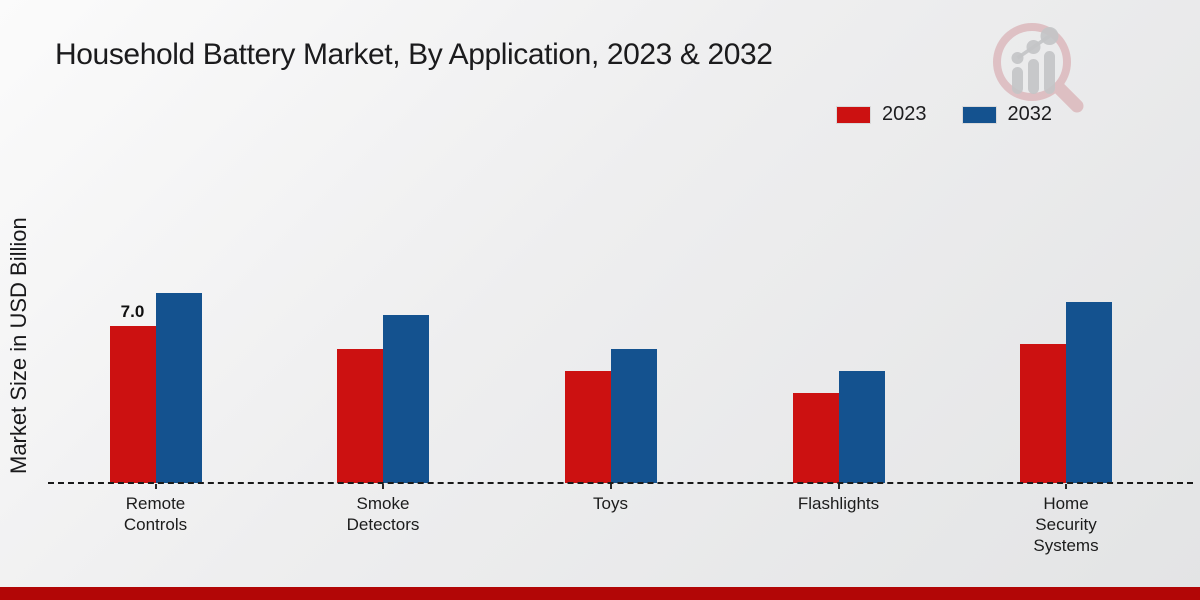 The width and height of the screenshot is (1200, 600). I want to click on category-label-home-security-systems: Home Security Systems, so click(1066, 525).